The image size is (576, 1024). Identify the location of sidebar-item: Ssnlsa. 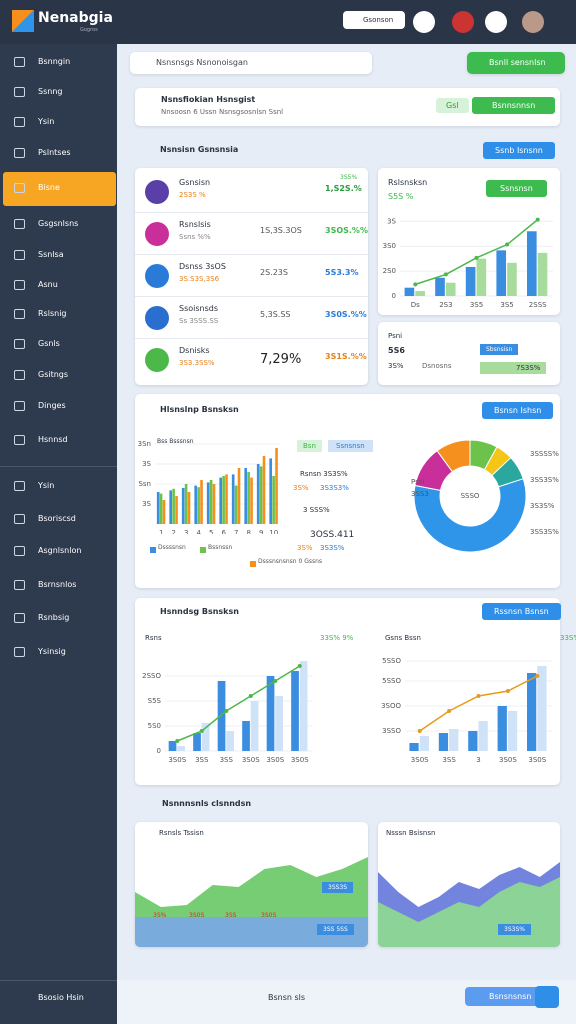
(51, 254).